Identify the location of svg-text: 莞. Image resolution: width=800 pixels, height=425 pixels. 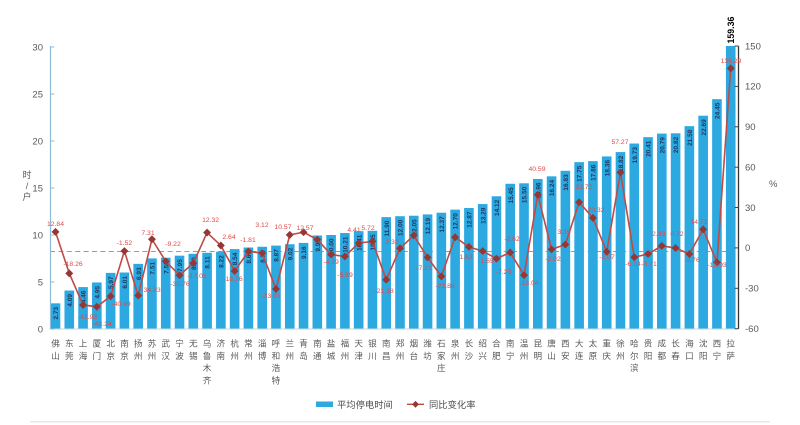
(69, 355).